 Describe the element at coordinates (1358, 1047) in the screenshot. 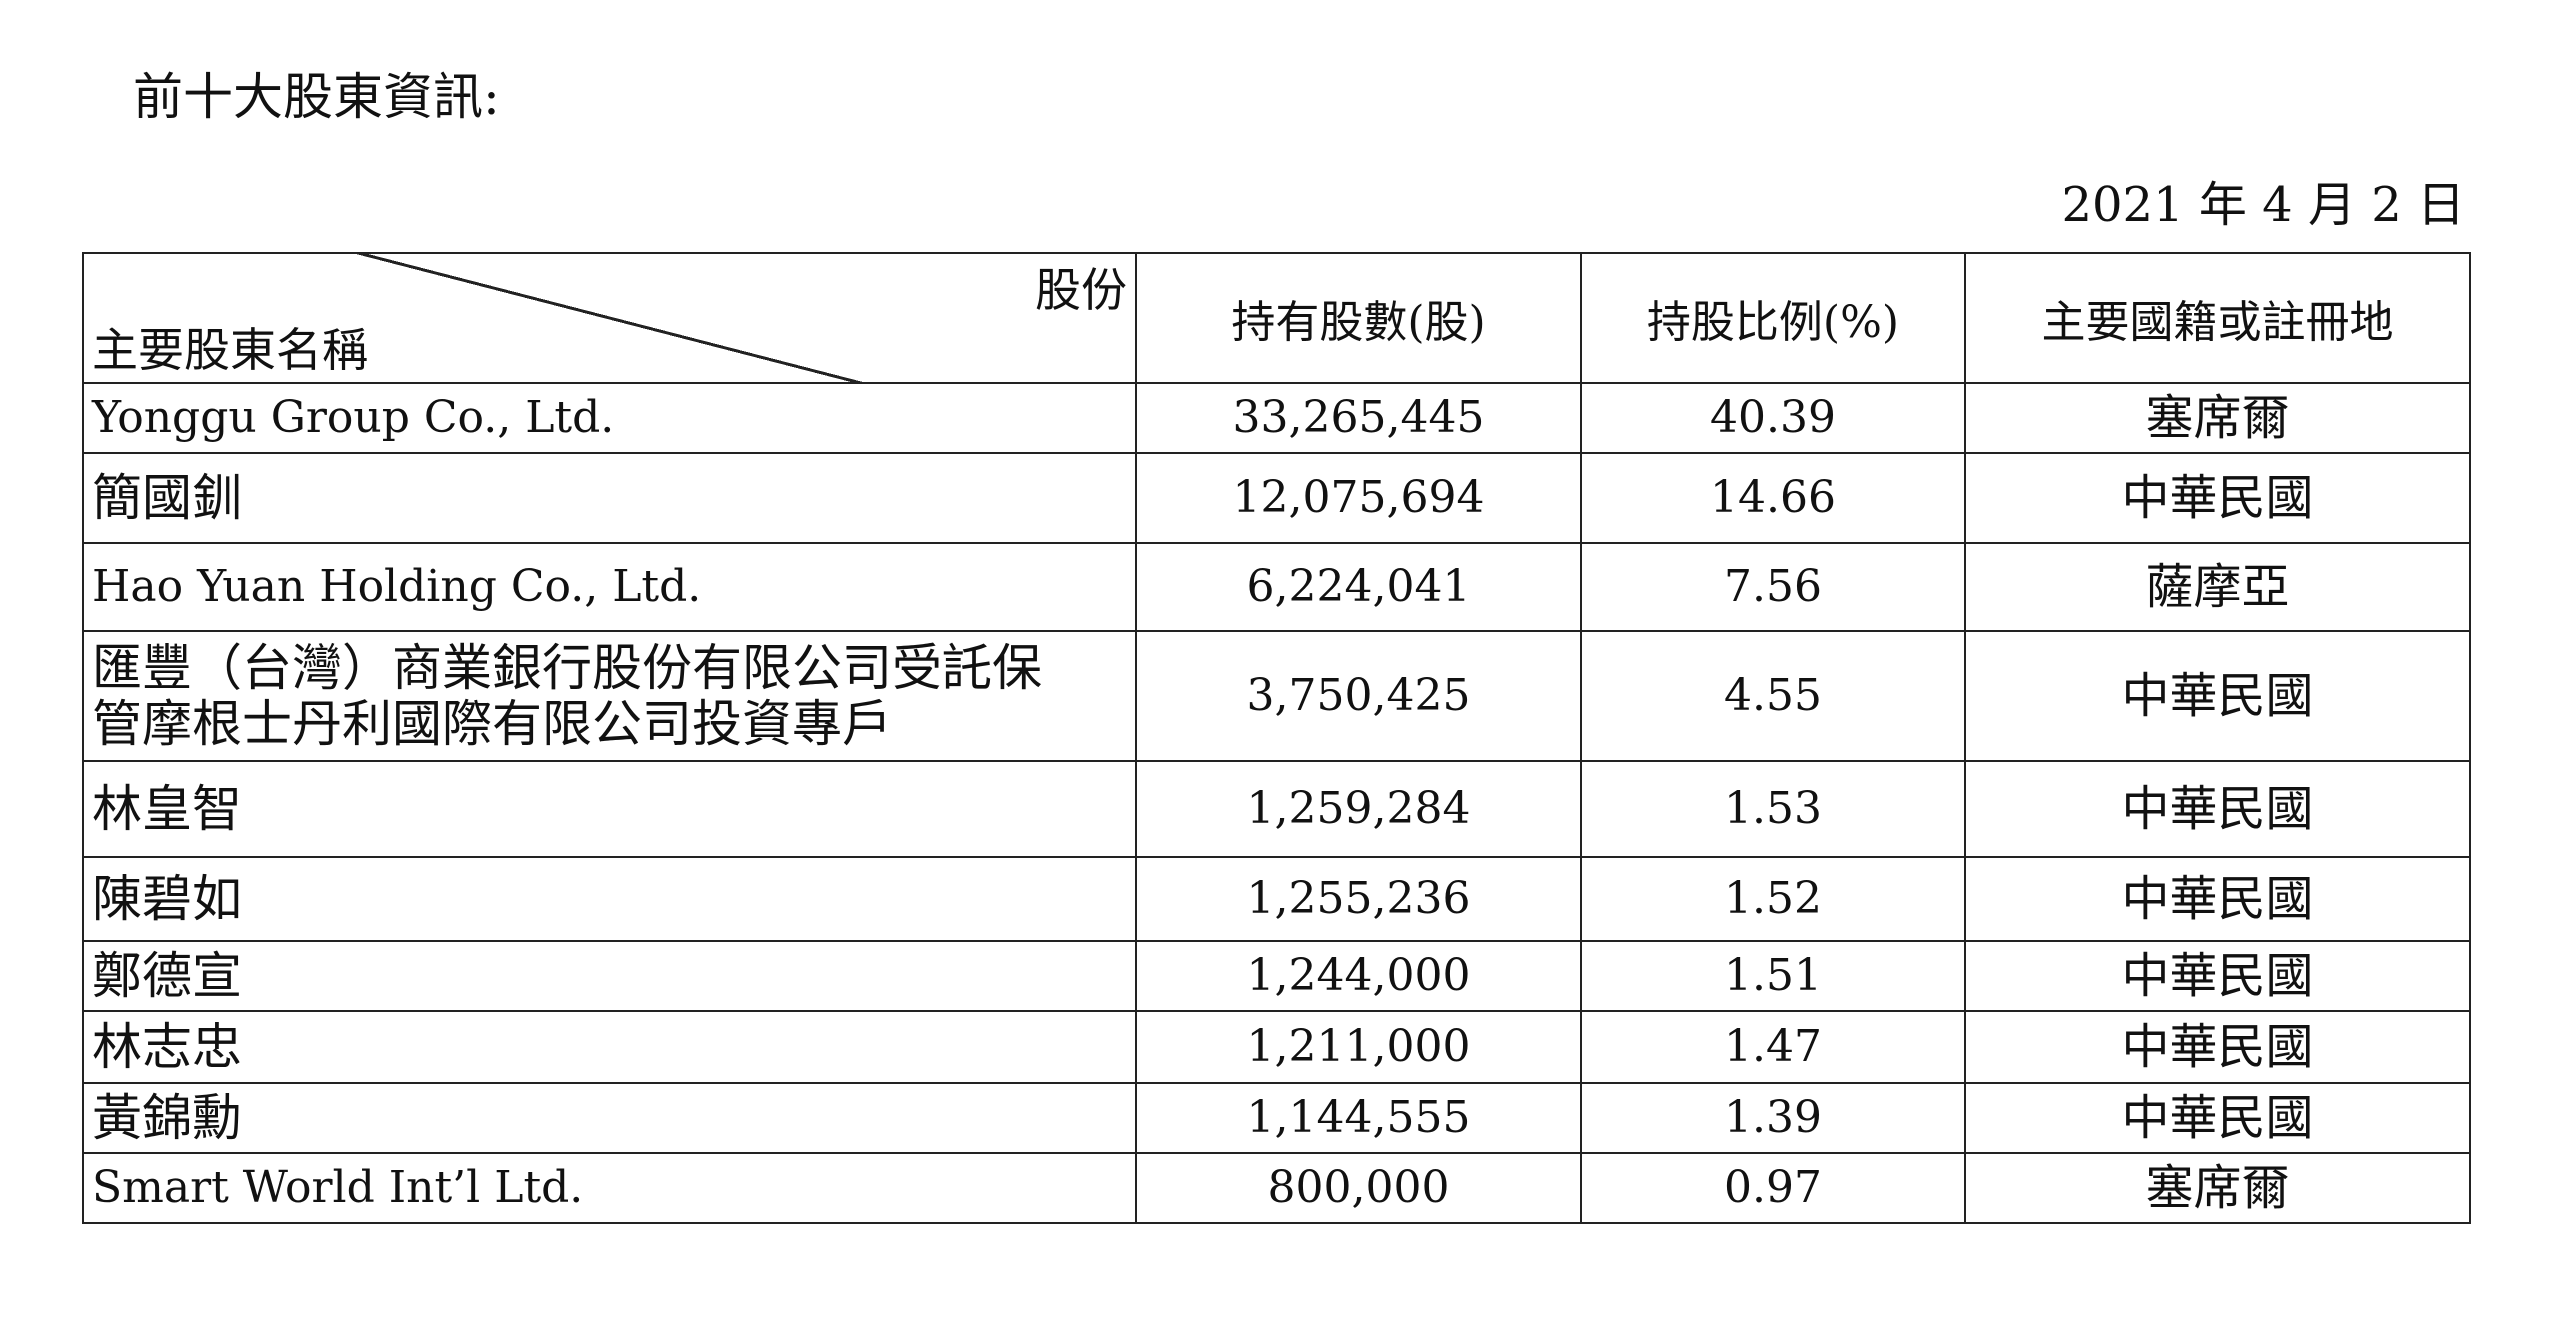

I see `shares-held: 1,211,000` at that location.